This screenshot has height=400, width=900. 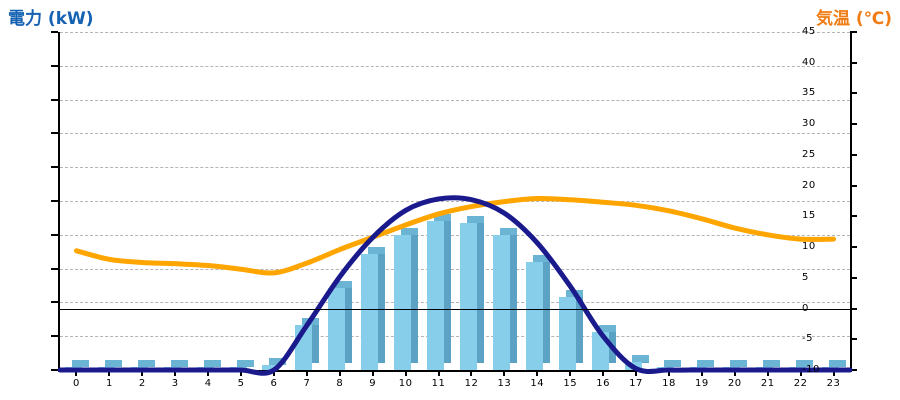 I want to click on x-axis-tick-label: 23, so click(x=833, y=383).